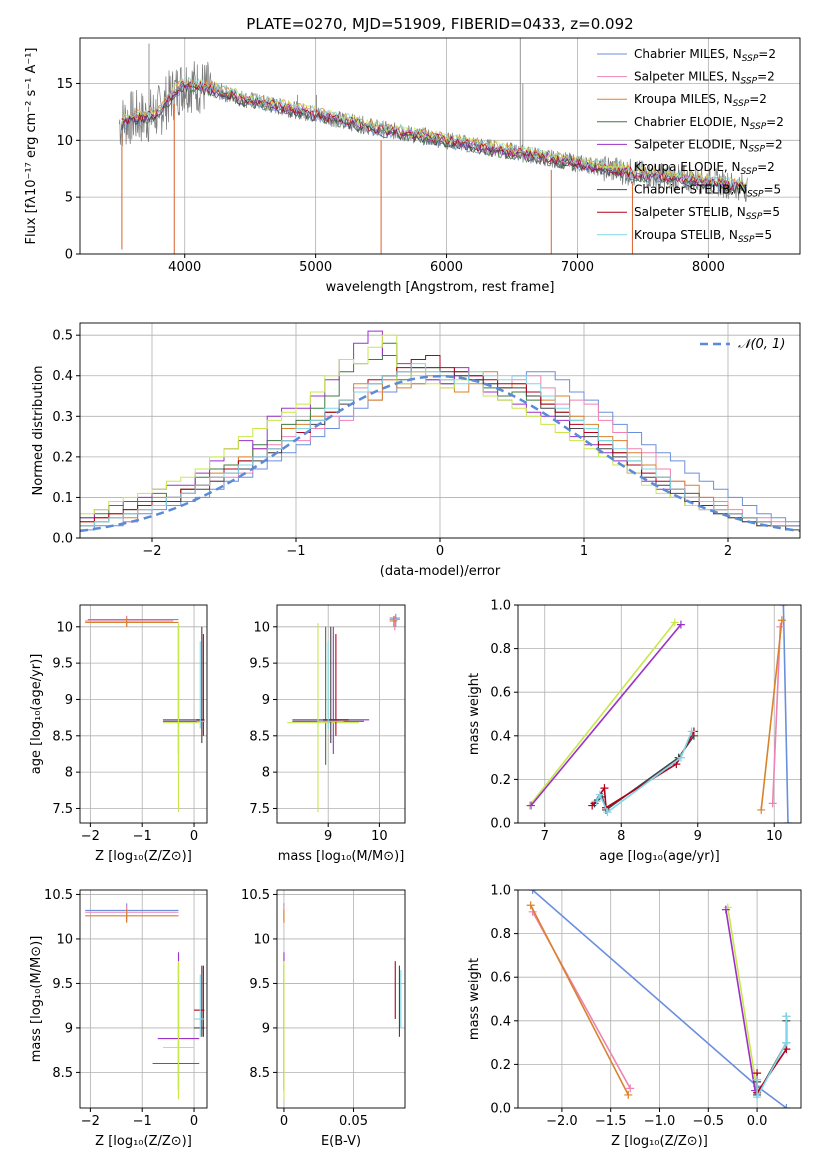  I want to click on x-tick-label: 4000, so click(184, 267).